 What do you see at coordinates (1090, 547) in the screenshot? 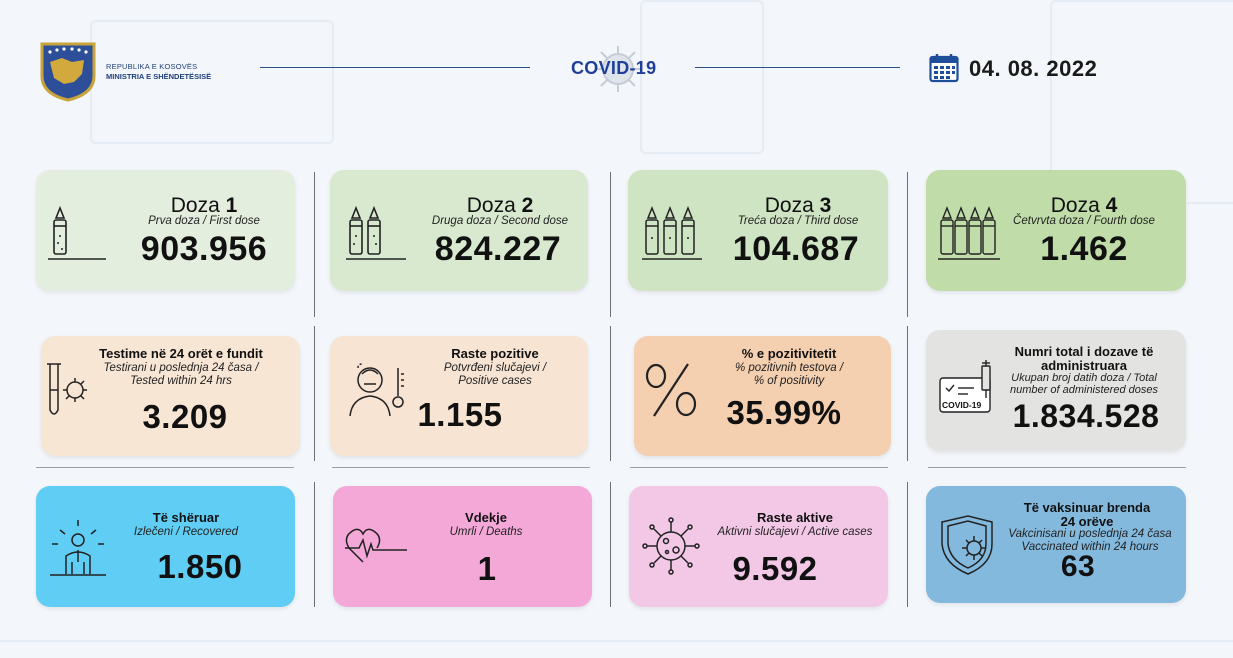
I see `vaccinated-subtitle-2: Vaccinated within 24 hours` at bounding box center [1090, 547].